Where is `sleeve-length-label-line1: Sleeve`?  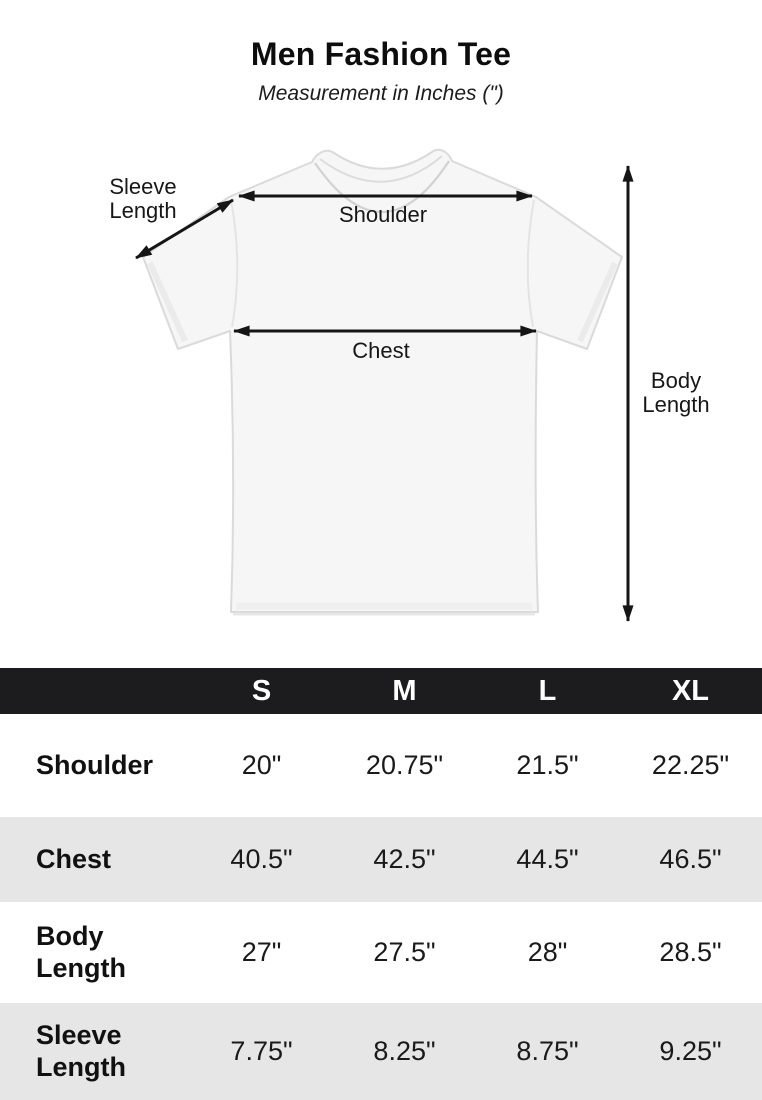 sleeve-length-label-line1: Sleeve is located at coordinates (142, 186).